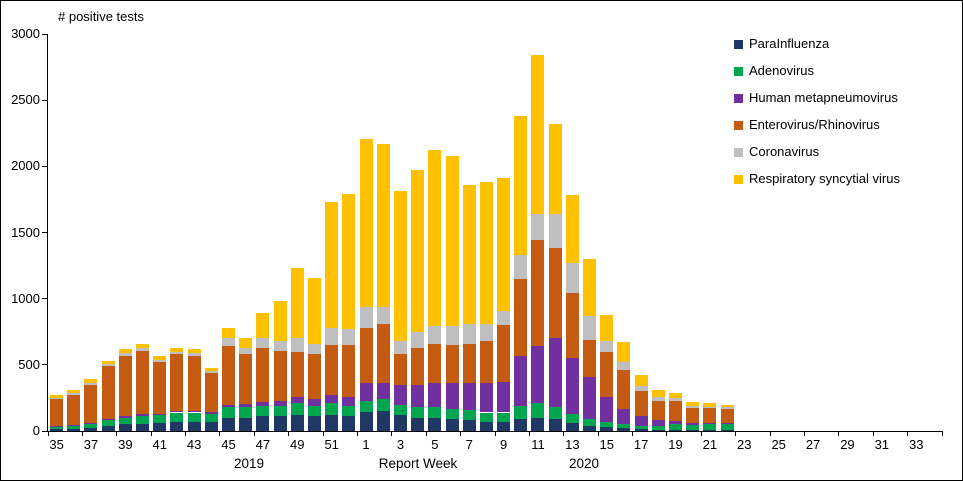  Describe the element at coordinates (778, 444) in the screenshot. I see `x-axis-tick-label: 25` at that location.